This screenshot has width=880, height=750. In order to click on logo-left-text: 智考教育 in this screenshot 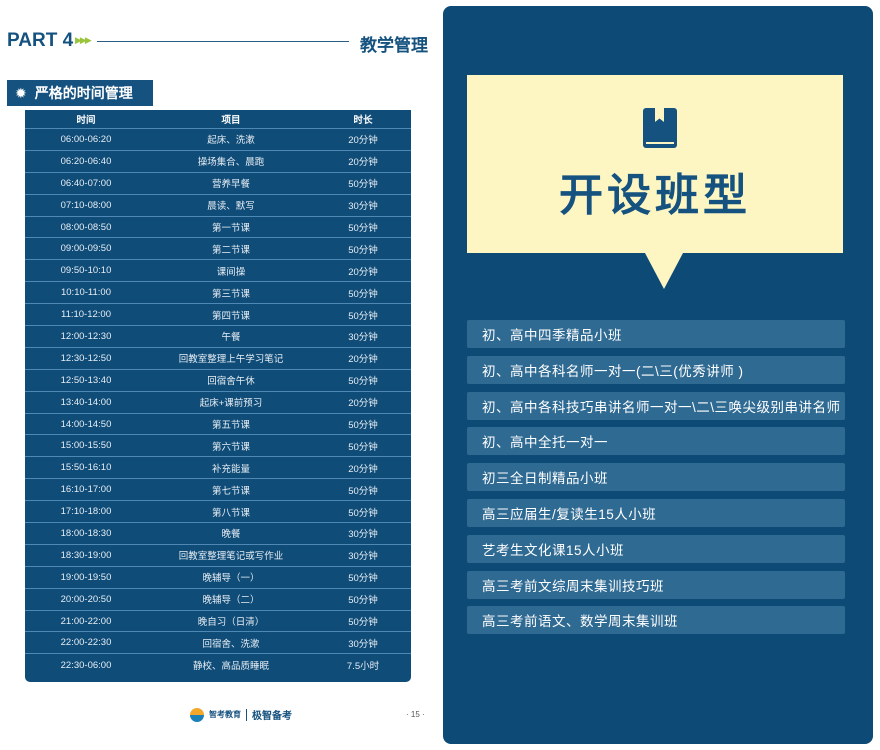, I will do `click(225, 714)`.